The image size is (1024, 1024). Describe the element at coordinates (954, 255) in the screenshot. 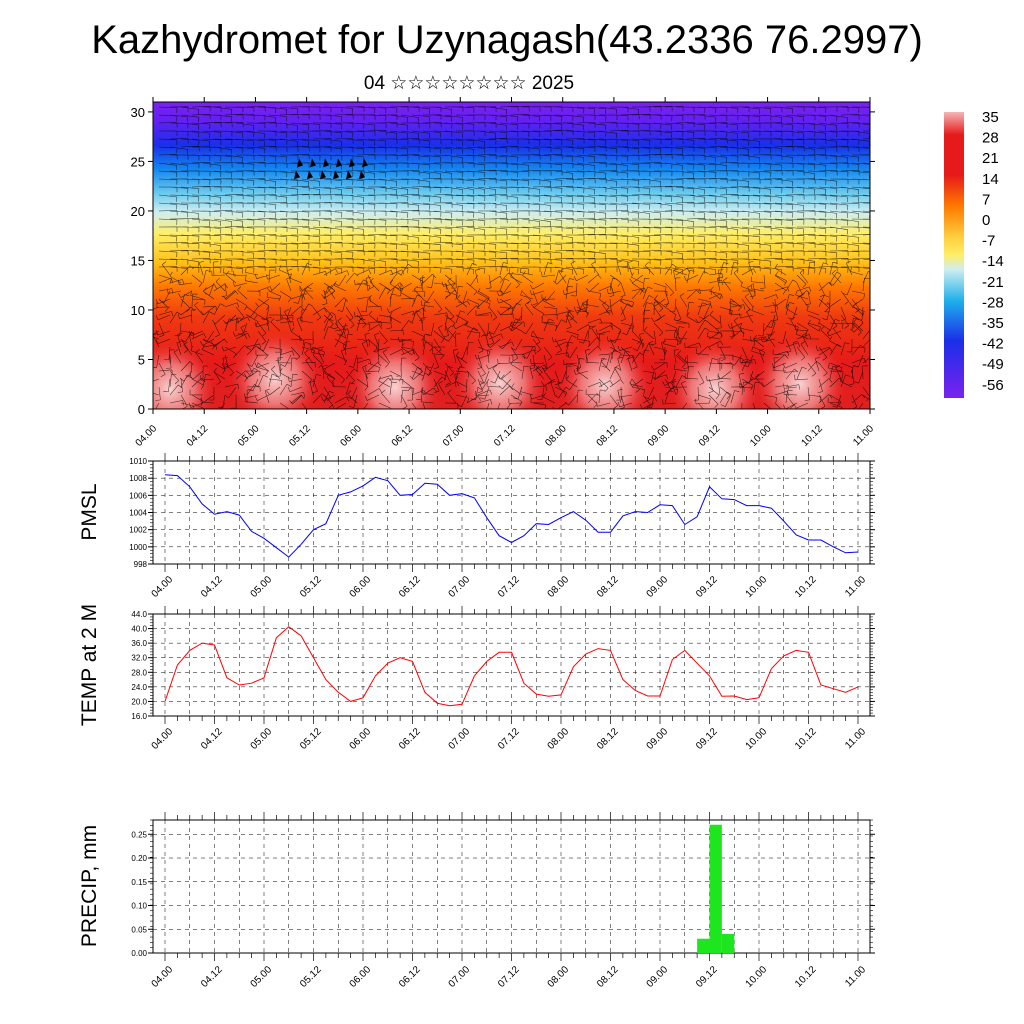

I see `colorbar-gradient` at that location.